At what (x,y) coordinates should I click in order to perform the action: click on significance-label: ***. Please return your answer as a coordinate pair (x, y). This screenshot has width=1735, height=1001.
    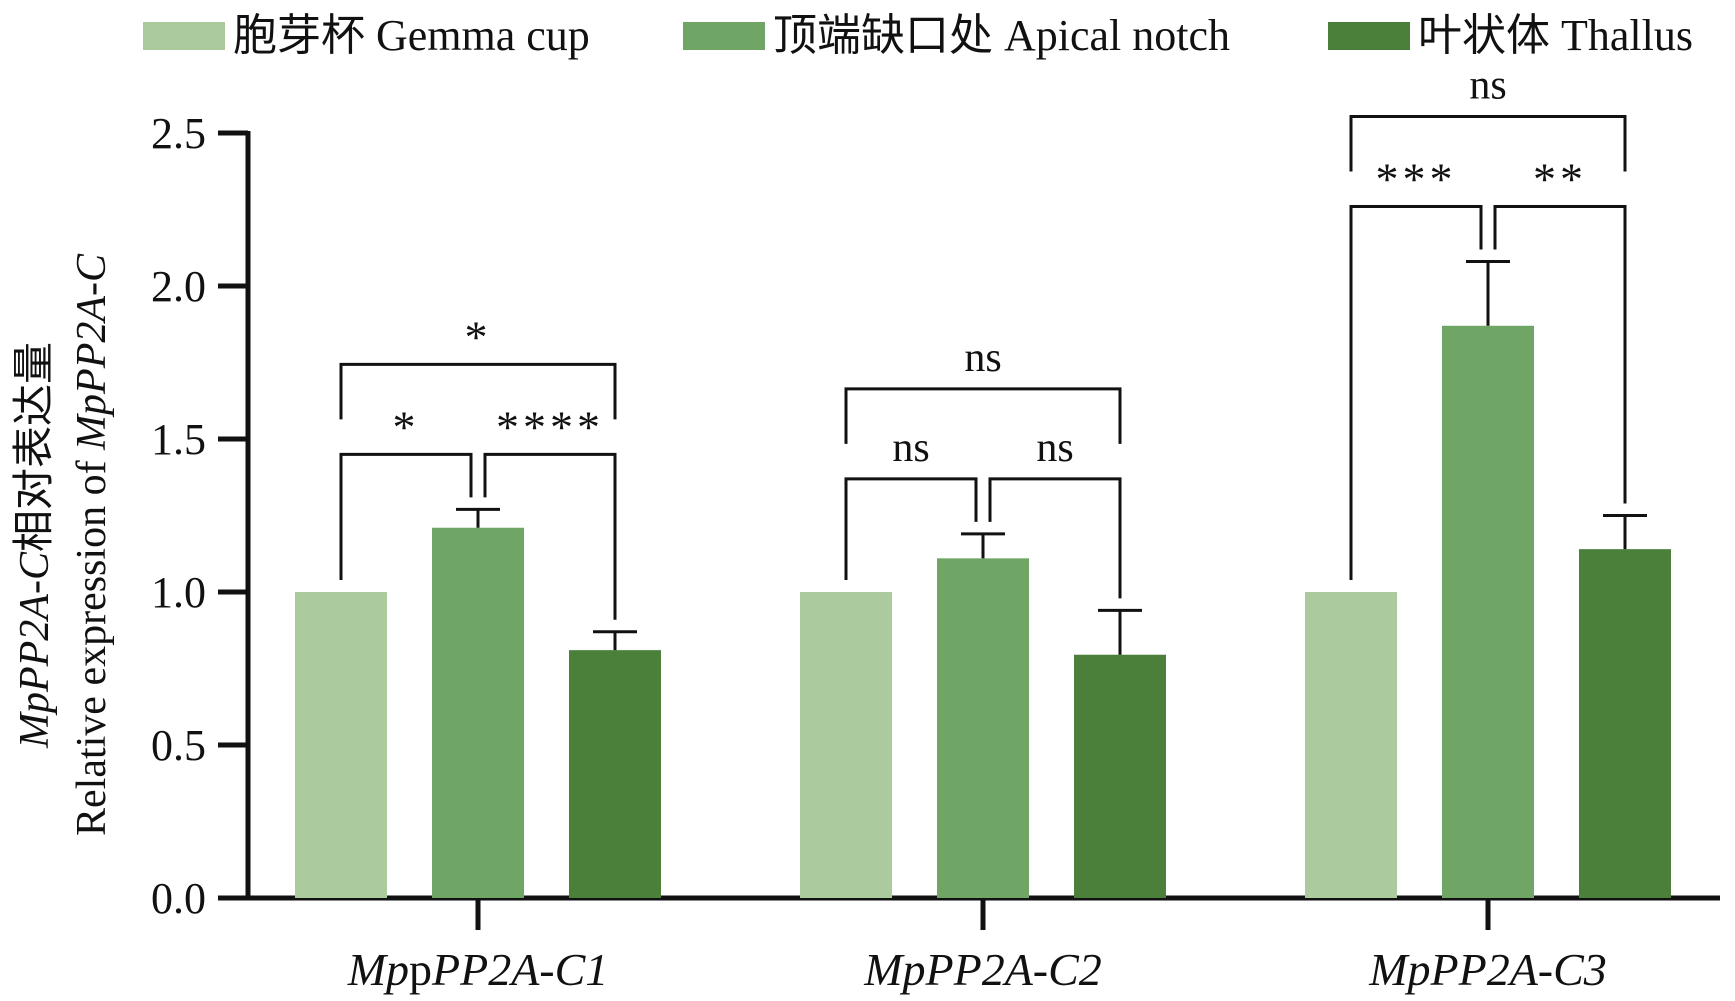
    Looking at the image, I should click on (1416, 179).